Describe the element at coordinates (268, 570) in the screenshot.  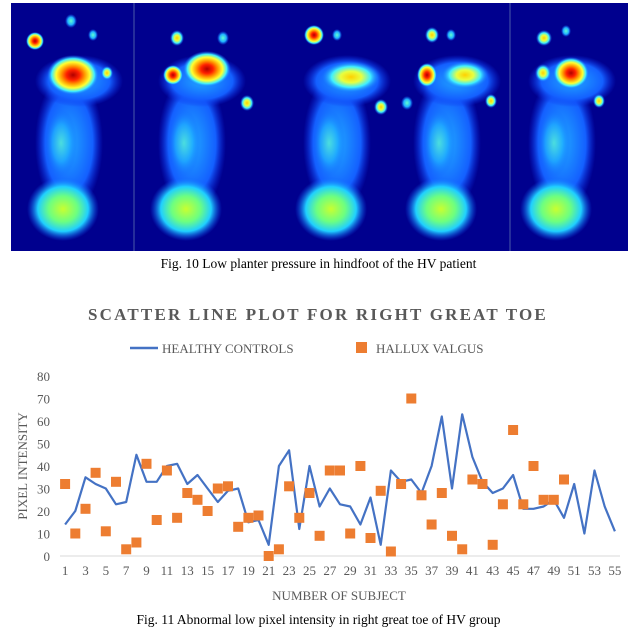
I see `x-tick-label: 21` at that location.